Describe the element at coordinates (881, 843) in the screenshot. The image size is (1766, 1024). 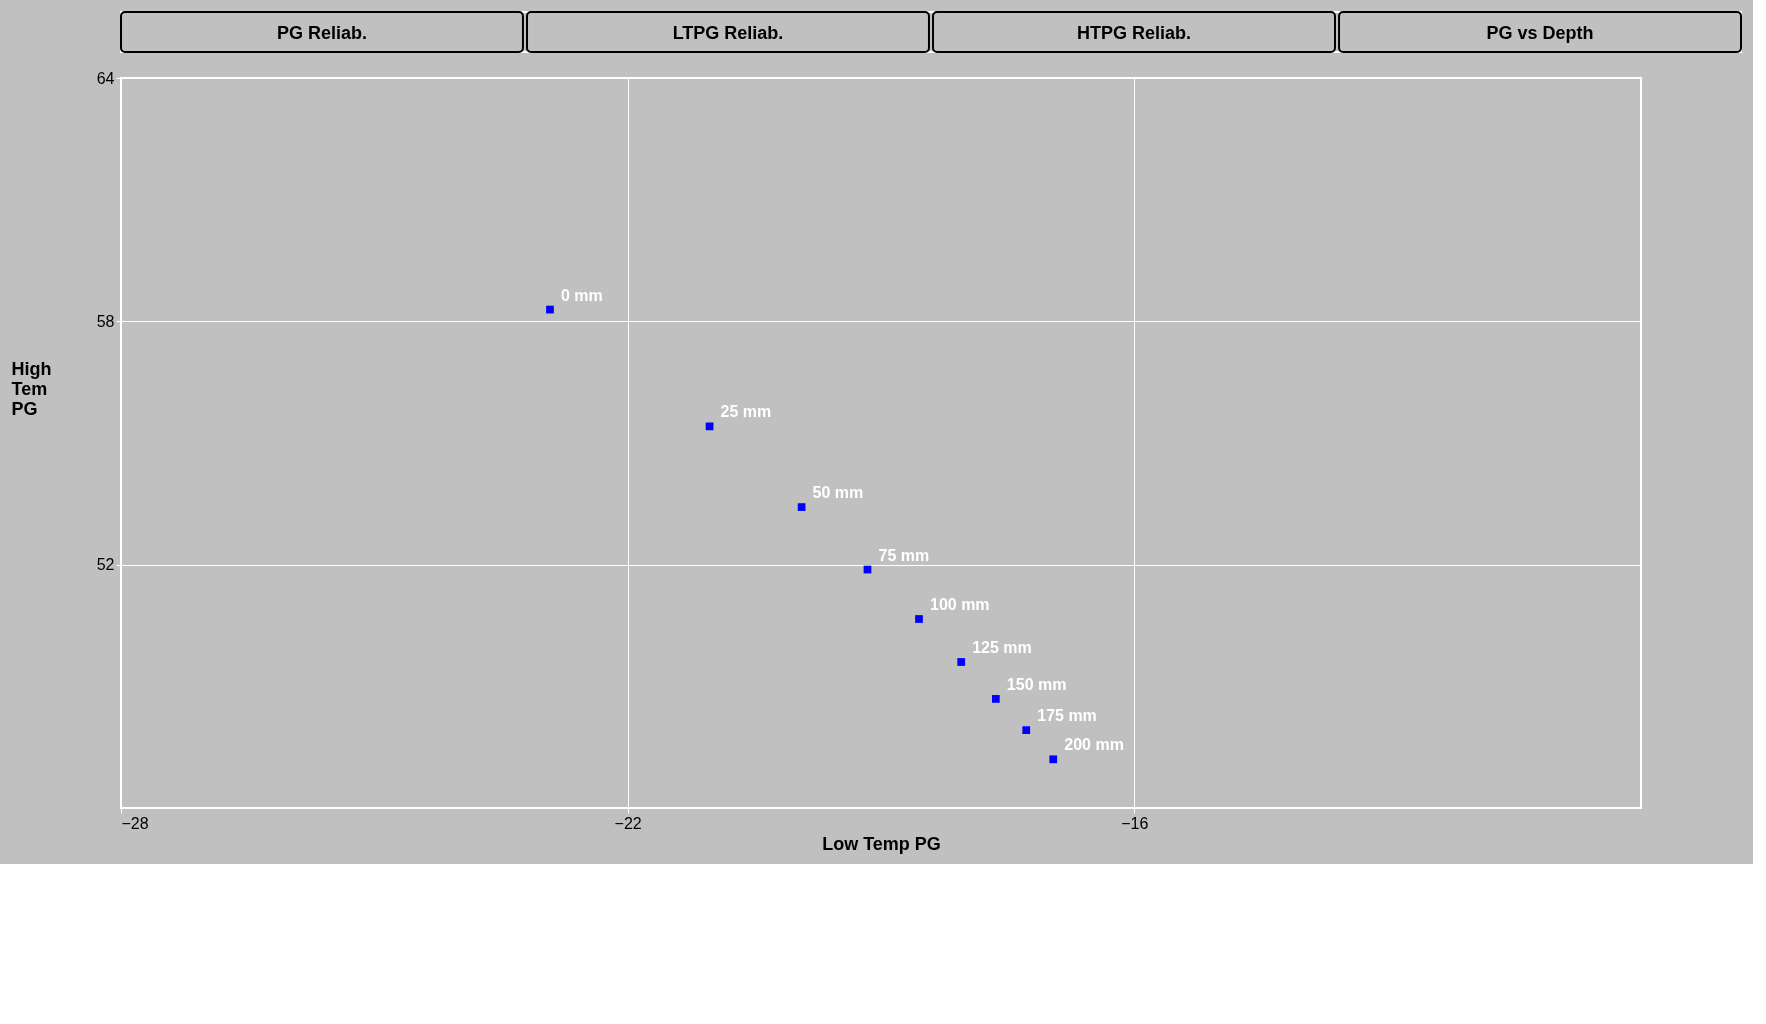
I see `x-axis-title: Low Temp PG` at that location.